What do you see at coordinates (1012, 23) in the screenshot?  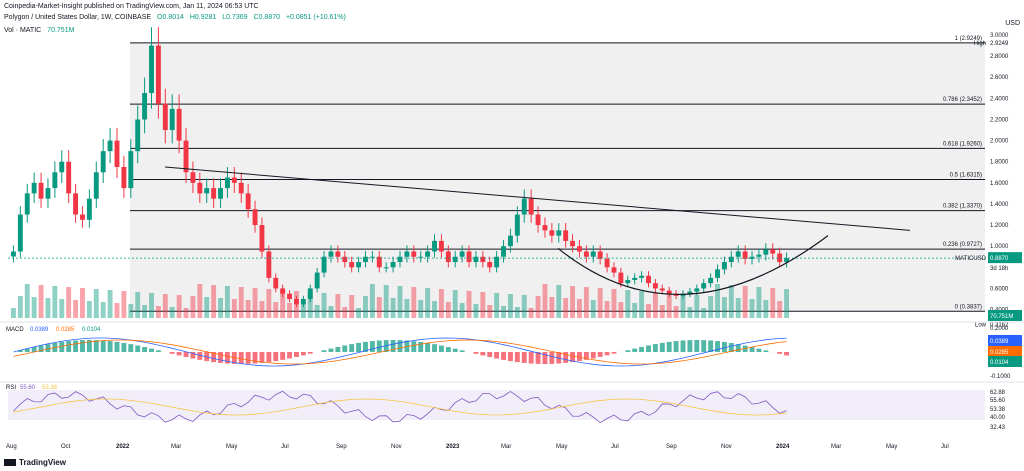 I see `currency-label: USD` at bounding box center [1012, 23].